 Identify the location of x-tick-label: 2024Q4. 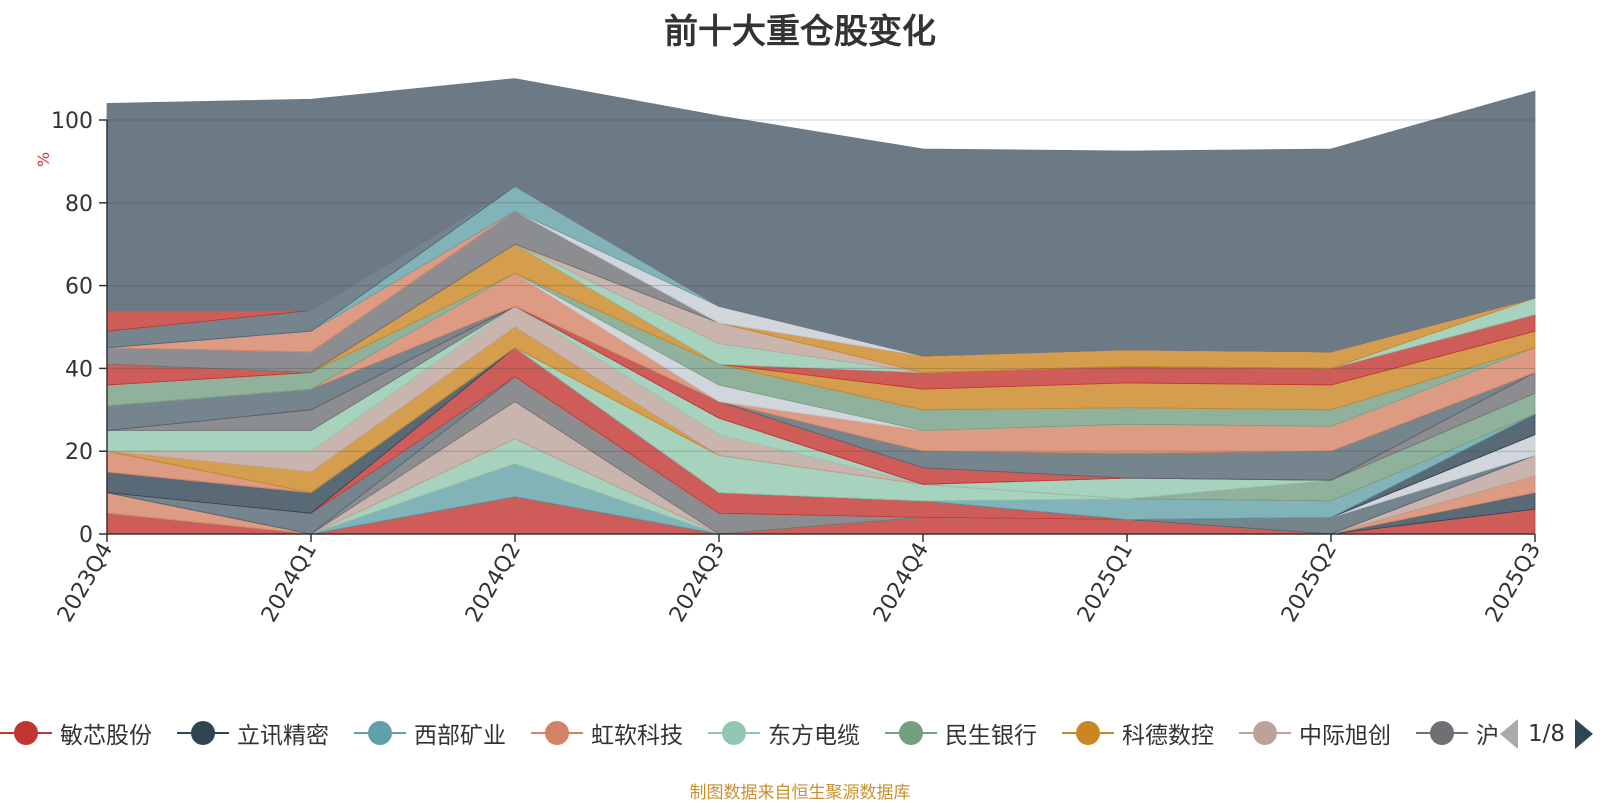
(901, 583).